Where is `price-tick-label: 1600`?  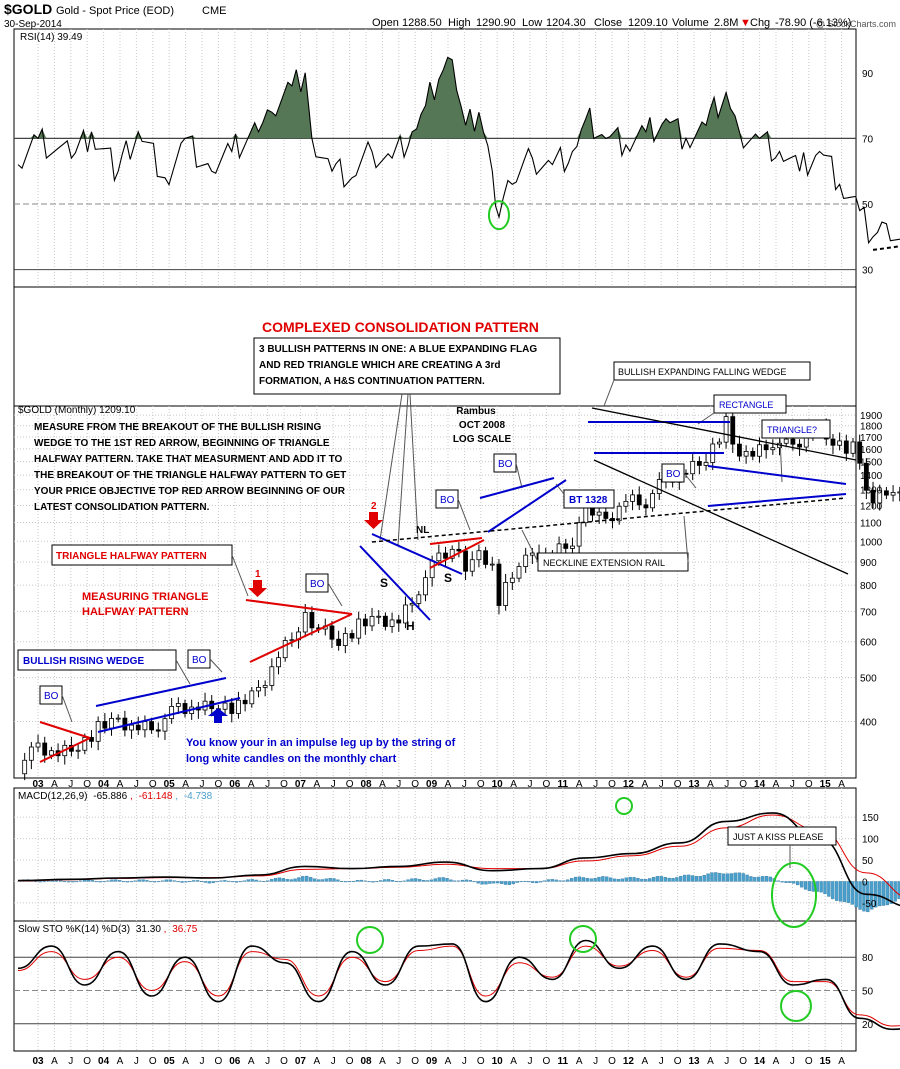 price-tick-label: 1600 is located at coordinates (871, 450).